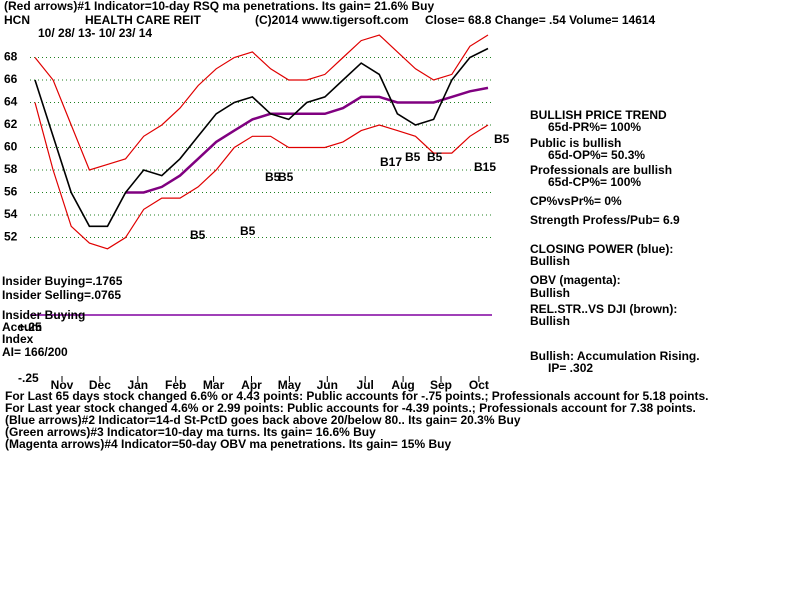 The width and height of the screenshot is (800, 600). I want to click on panel-label: -.25, so click(28, 378).